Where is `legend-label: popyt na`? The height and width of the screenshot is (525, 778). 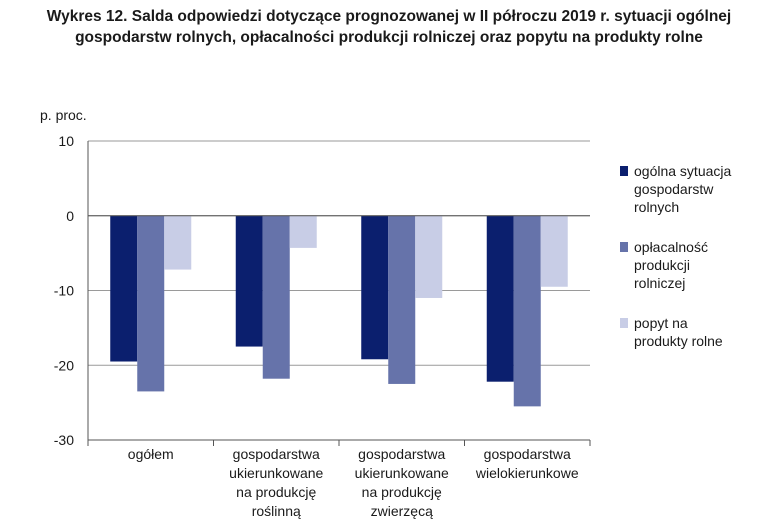
legend-label: popyt na is located at coordinates (661, 323).